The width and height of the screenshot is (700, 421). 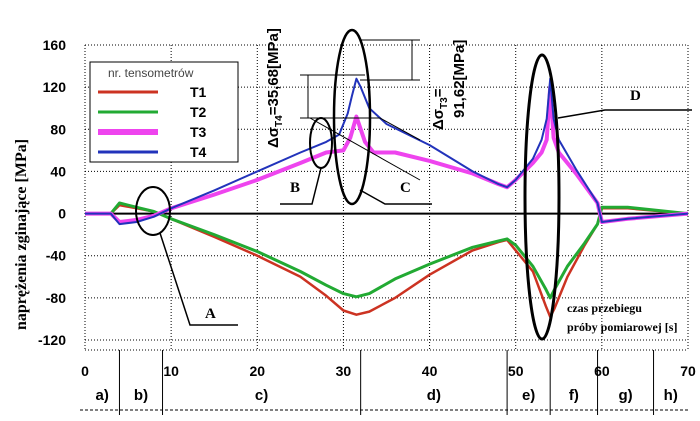 I want to click on legend-title: nr. tensometrów, so click(x=151, y=73).